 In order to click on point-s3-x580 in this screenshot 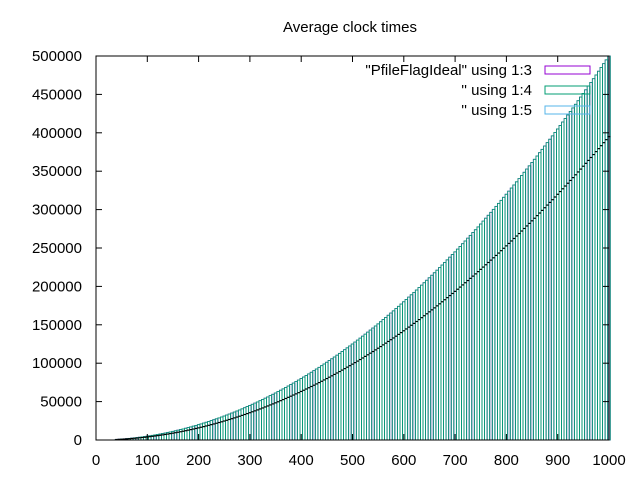, I will do `click(393, 338)`.